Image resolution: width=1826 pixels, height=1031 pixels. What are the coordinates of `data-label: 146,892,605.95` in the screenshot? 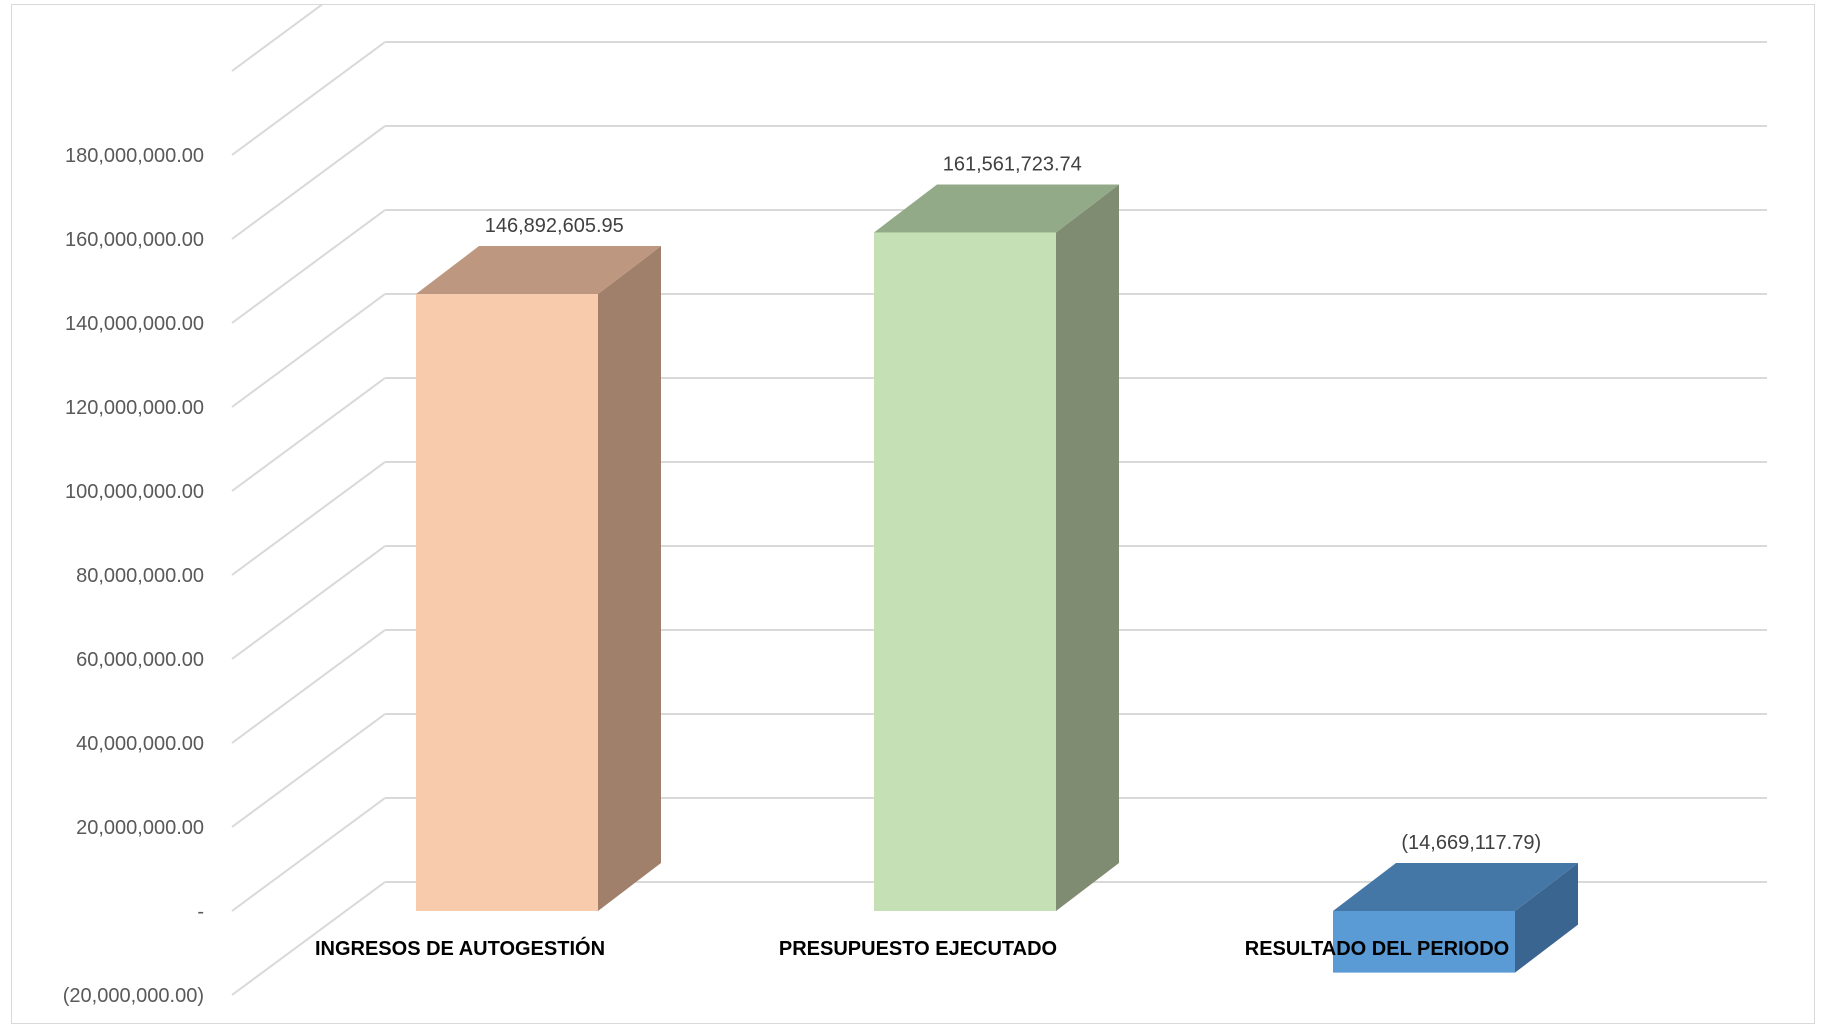 It's located at (554, 226).